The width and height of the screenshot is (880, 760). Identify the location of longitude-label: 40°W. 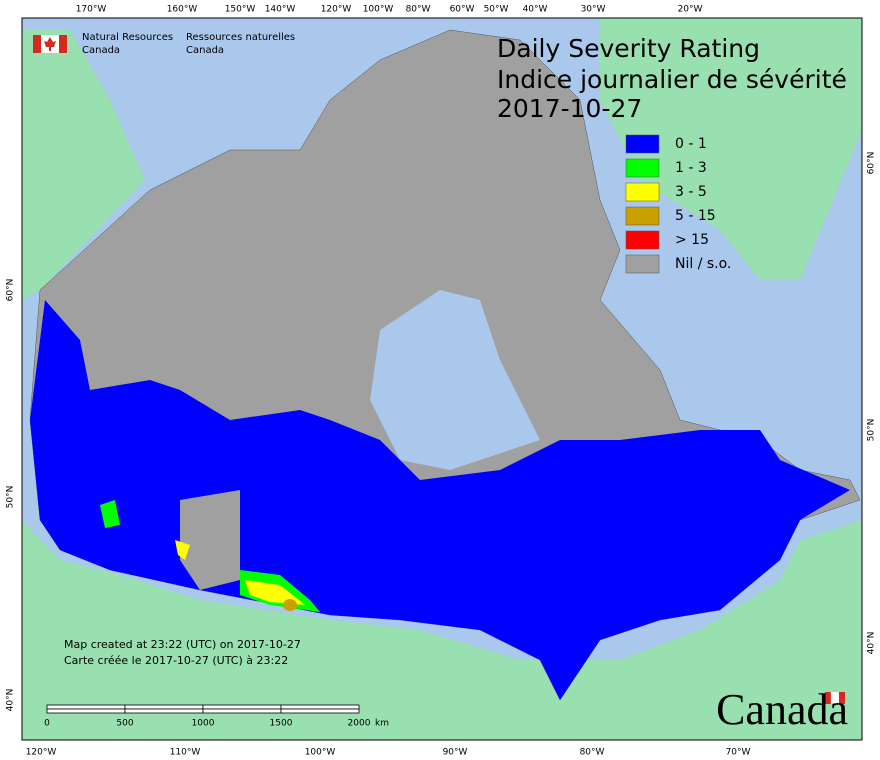
(535, 10).